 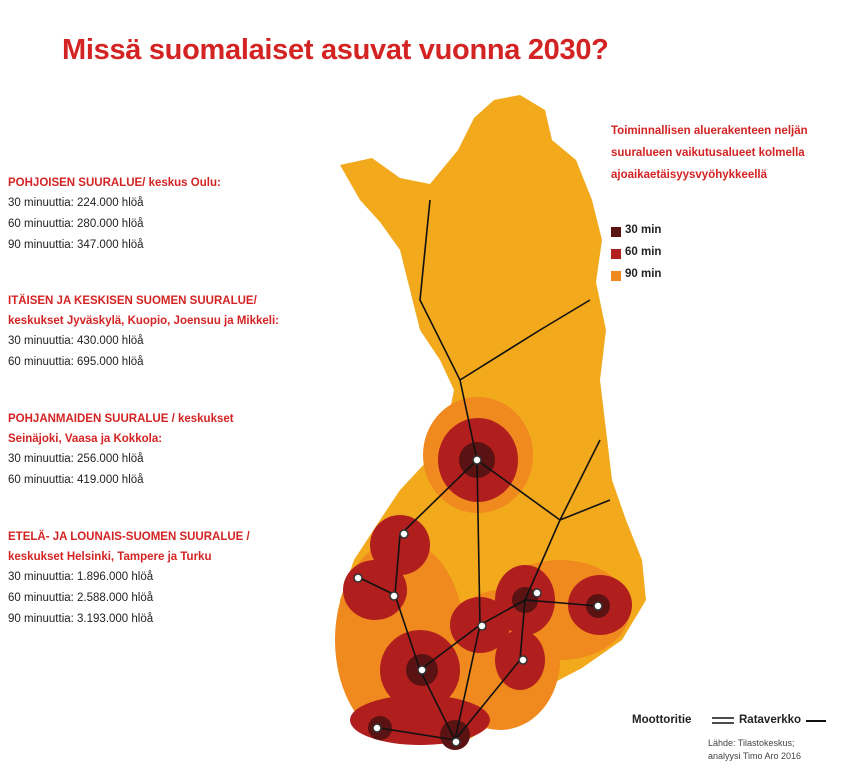 What do you see at coordinates (335, 50) in the screenshot?
I see `title: Missä suomalaiset asuvat vuonna 2030?` at bounding box center [335, 50].